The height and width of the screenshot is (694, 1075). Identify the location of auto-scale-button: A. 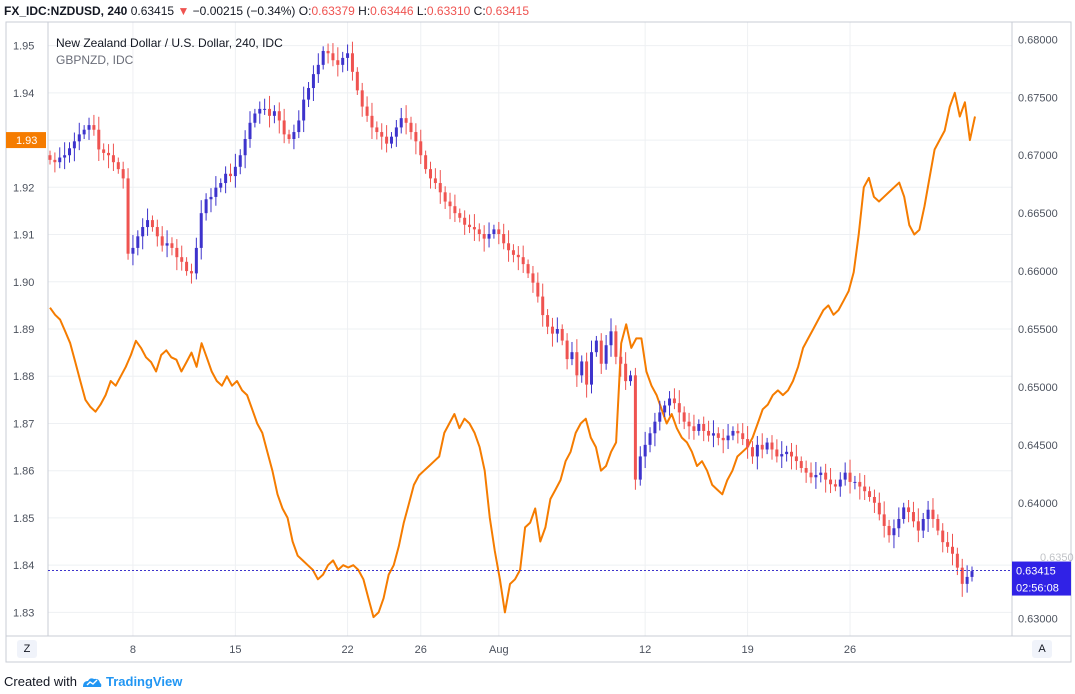
(1042, 649).